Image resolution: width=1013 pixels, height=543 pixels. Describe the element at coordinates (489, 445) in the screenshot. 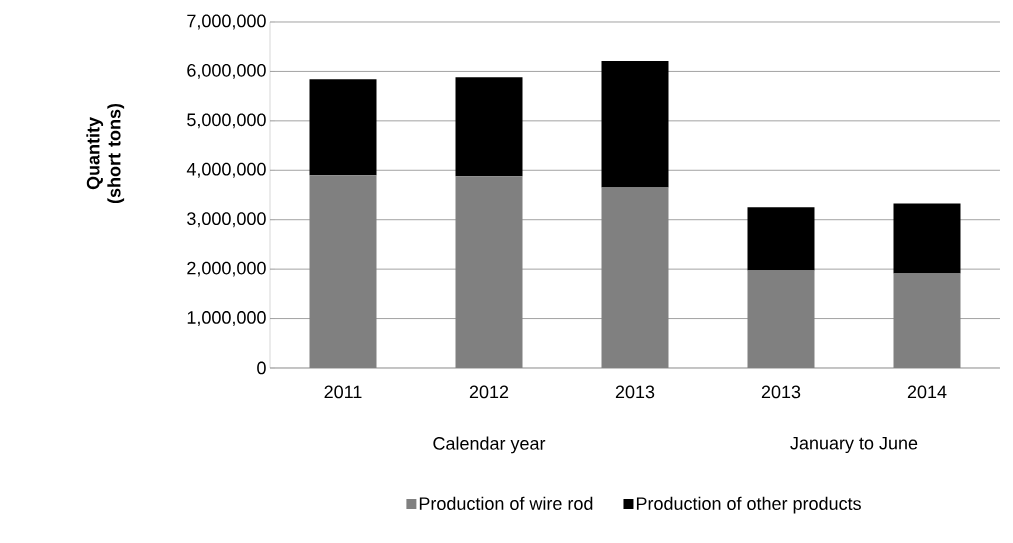

I see `text: Calendar year` at that location.